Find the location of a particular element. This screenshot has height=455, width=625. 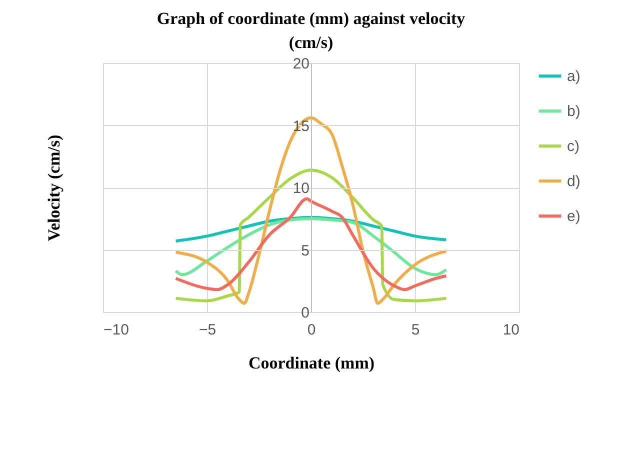

x-tick-label: 10 is located at coordinates (511, 330).